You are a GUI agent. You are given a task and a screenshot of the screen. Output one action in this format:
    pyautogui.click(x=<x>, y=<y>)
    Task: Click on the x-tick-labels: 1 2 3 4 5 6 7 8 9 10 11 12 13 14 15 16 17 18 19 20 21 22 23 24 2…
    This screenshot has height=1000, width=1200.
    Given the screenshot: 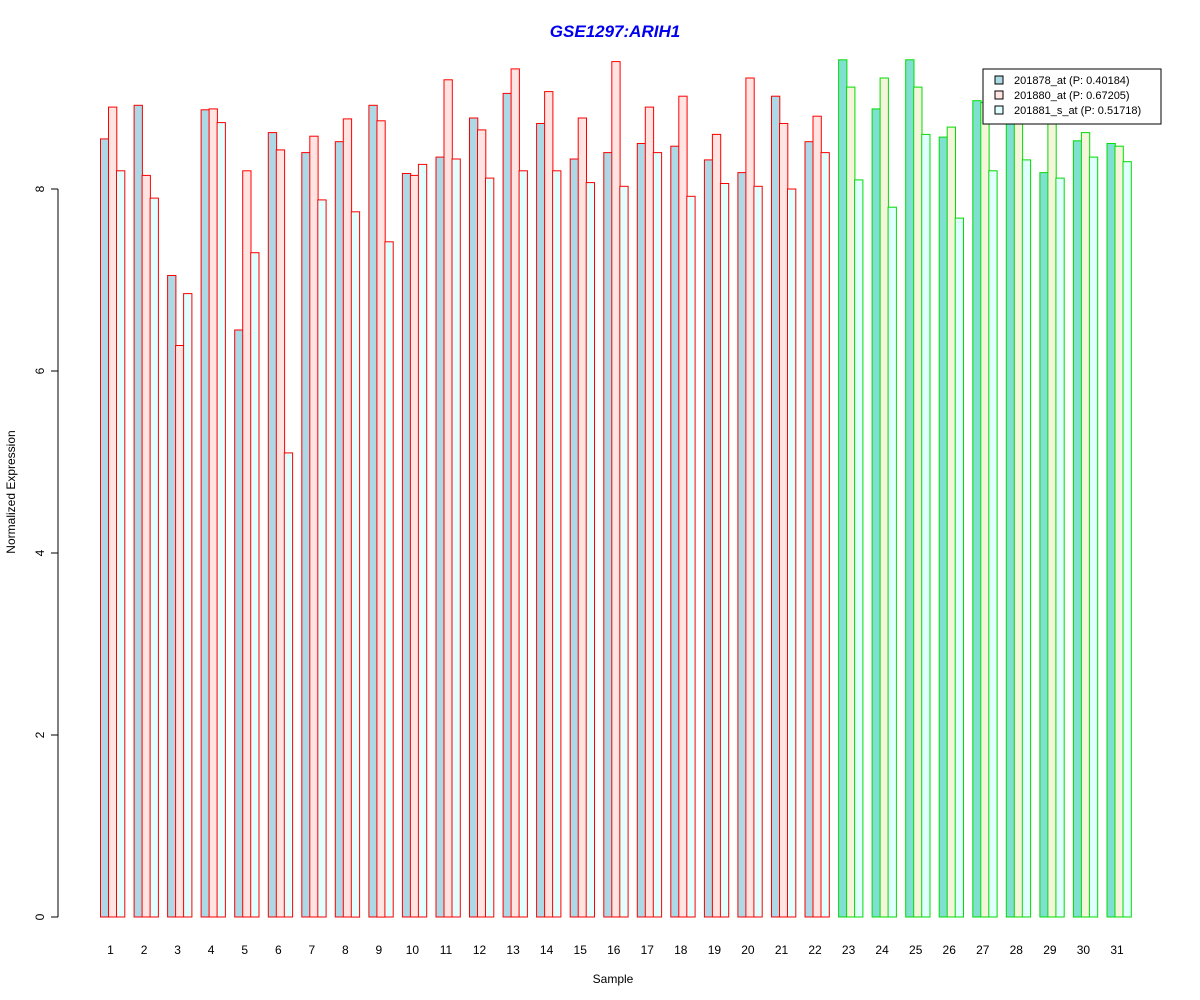 What is the action you would take?
    pyautogui.click(x=615, y=950)
    